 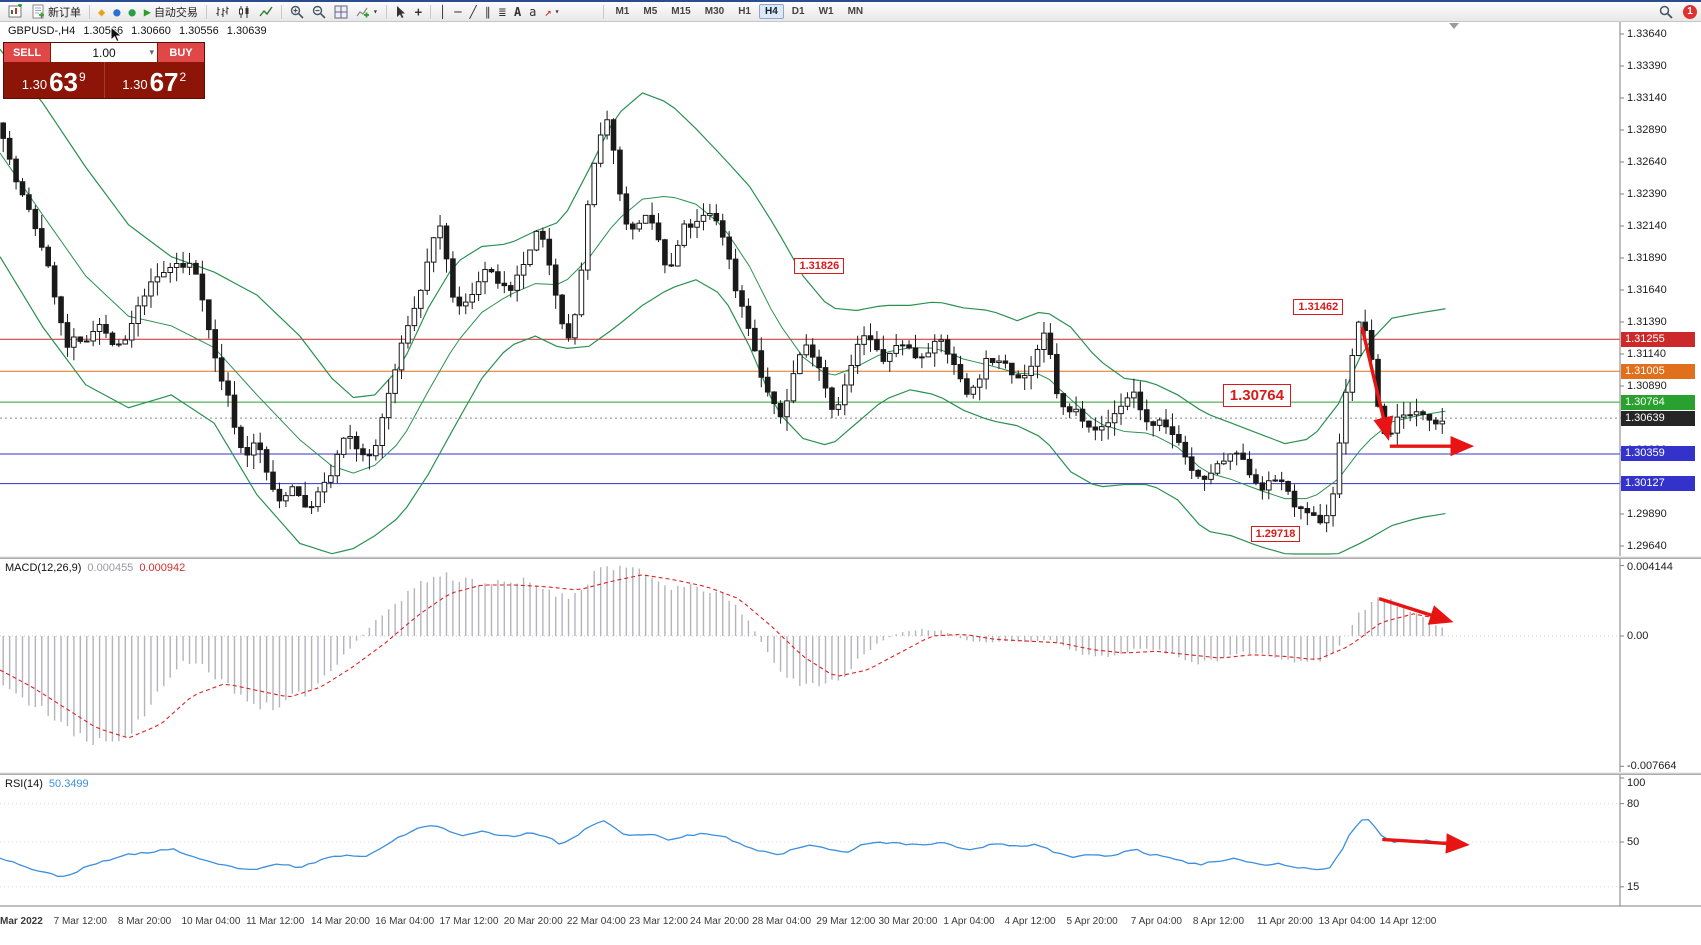 What do you see at coordinates (246, 31) in the screenshot?
I see `ohlc-close: 1.30639` at bounding box center [246, 31].